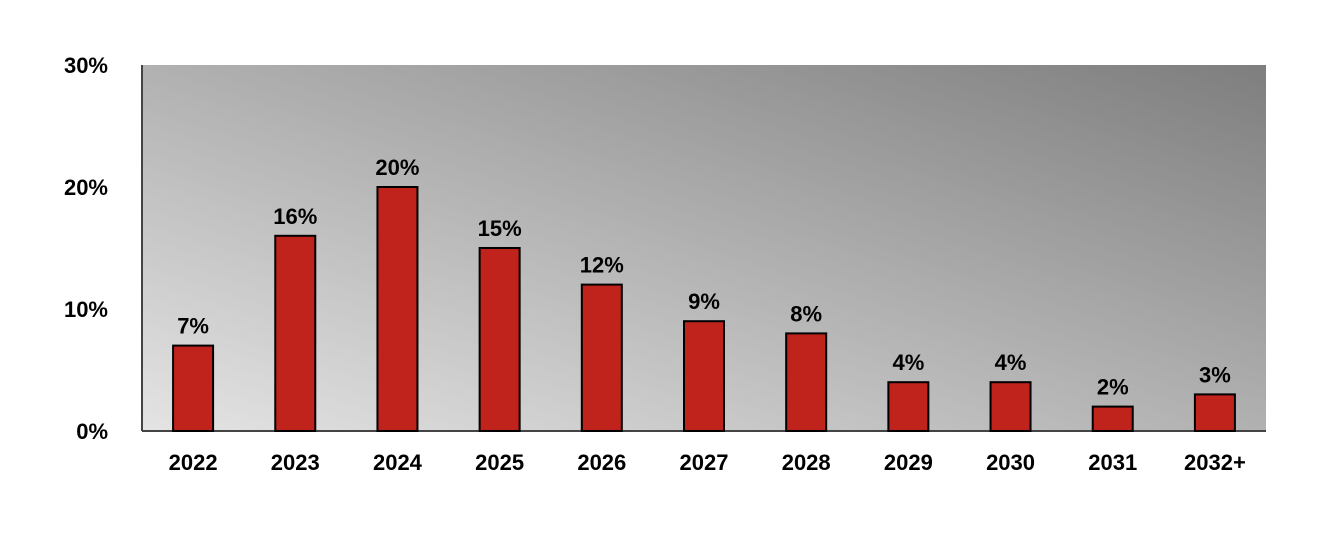 The width and height of the screenshot is (1330, 538). What do you see at coordinates (806, 462) in the screenshot?
I see `x-tick-label: 2028` at bounding box center [806, 462].